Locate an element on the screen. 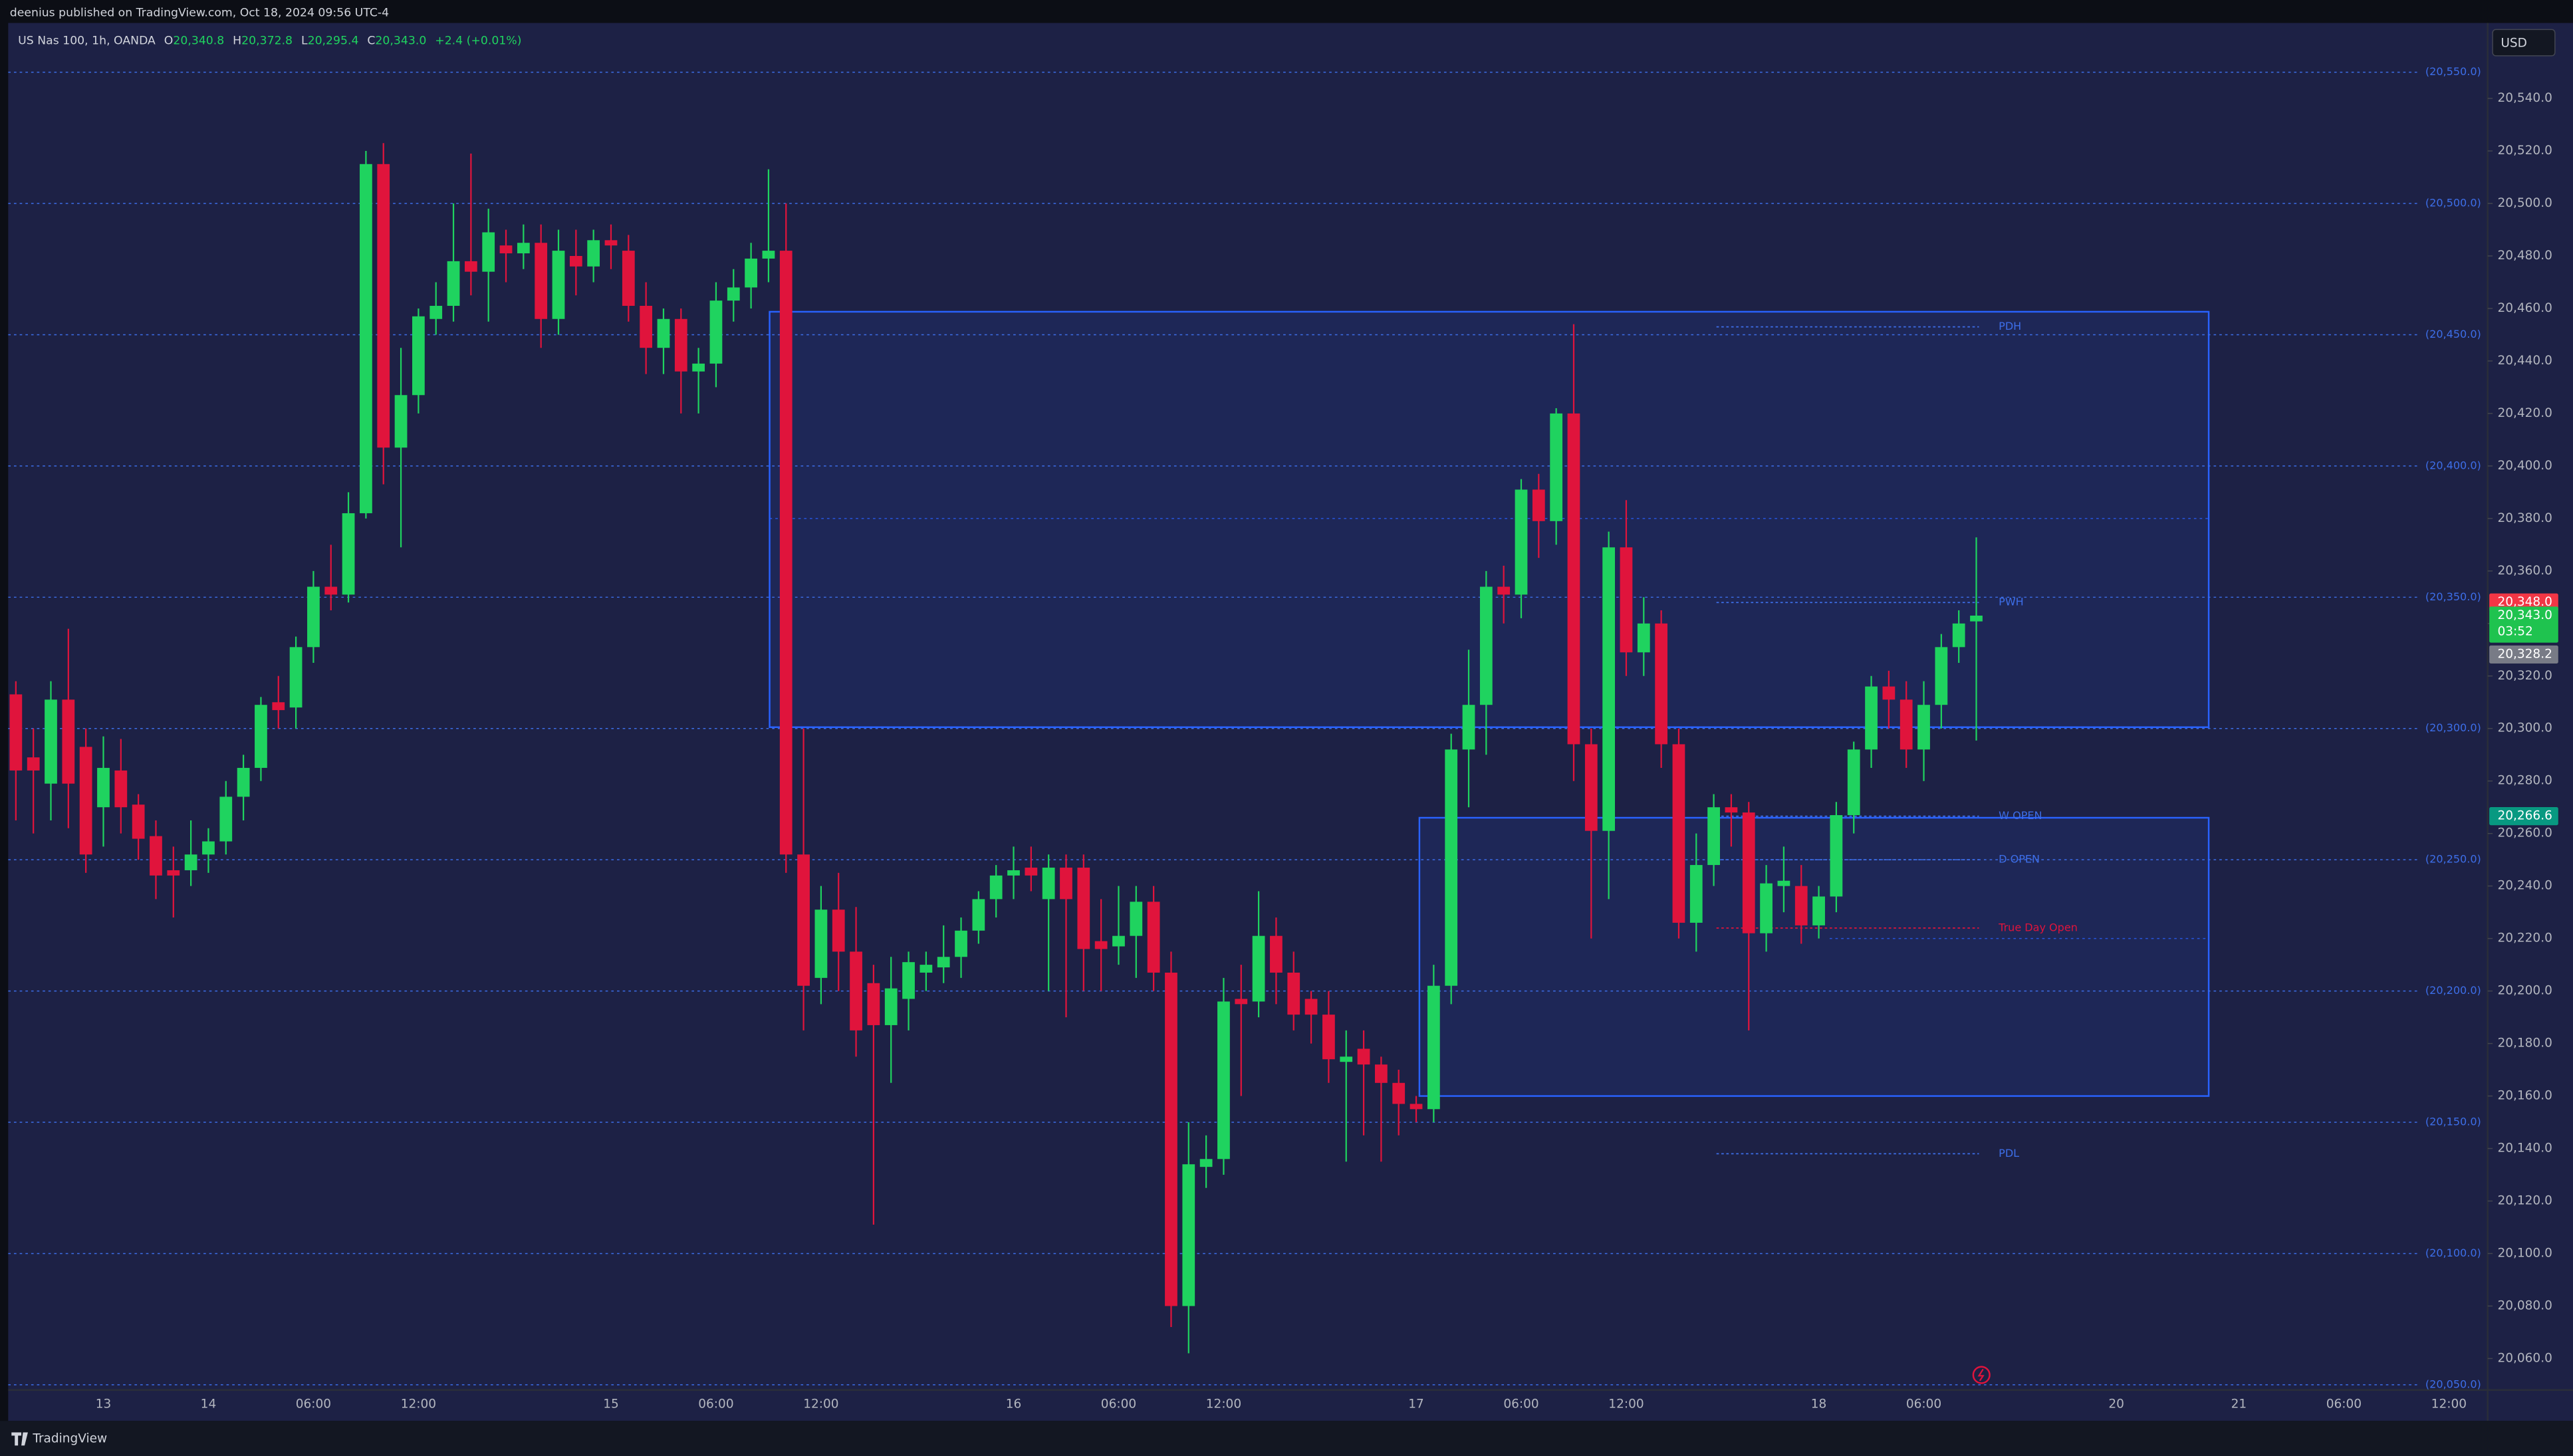 This screenshot has width=2573, height=1456. alert-icon is located at coordinates (1981, 1375).